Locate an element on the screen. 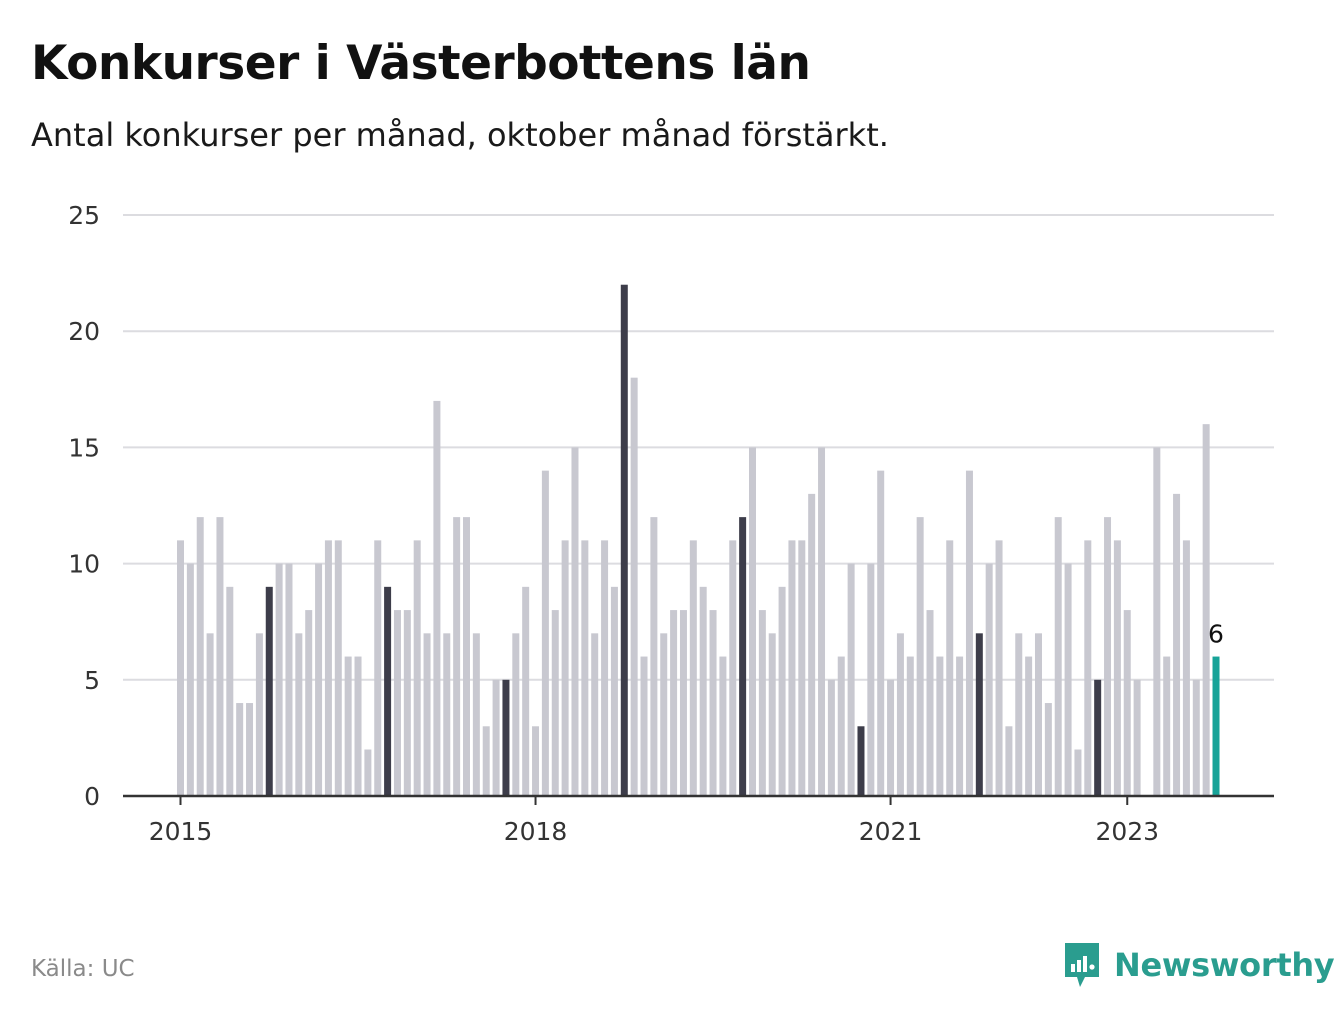 The width and height of the screenshot is (1340, 1020). y-tick-label: 5 is located at coordinates (92, 680).